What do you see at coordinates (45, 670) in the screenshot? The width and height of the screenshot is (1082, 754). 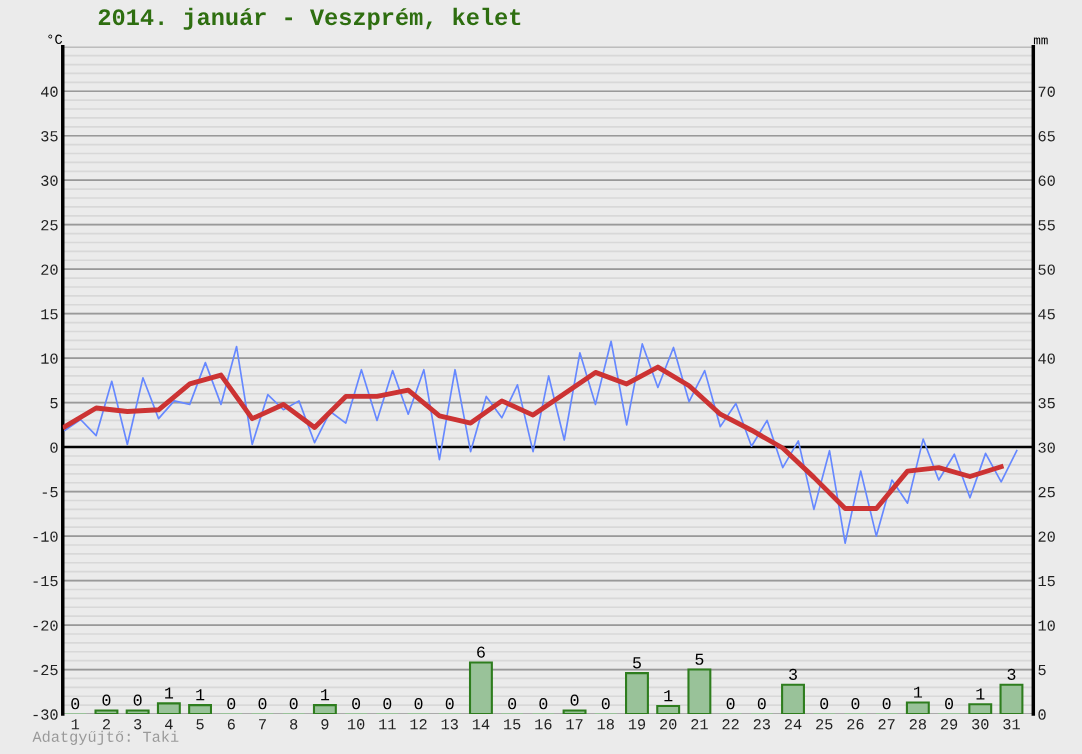 I see `y-tick-label: -25` at bounding box center [45, 670].